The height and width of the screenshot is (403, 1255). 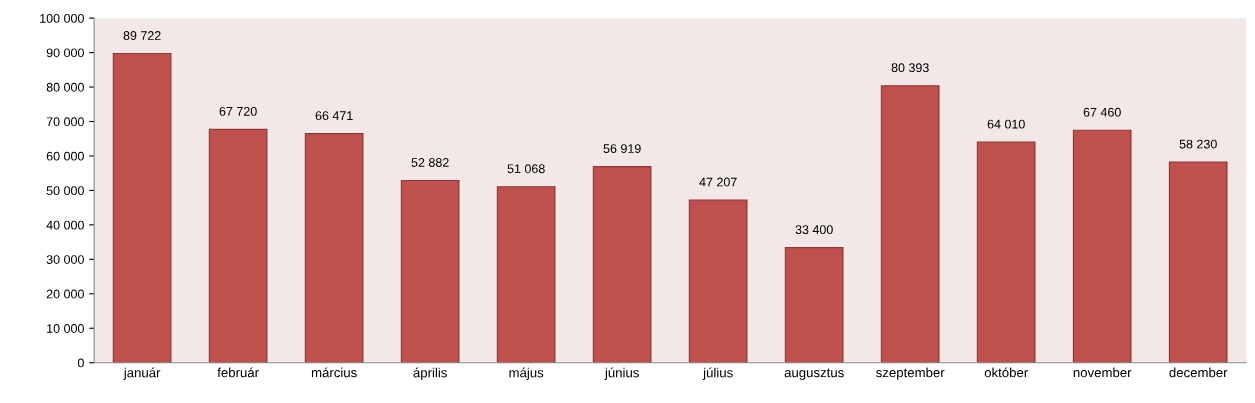 I want to click on data-label: 58 230, so click(x=1198, y=144).